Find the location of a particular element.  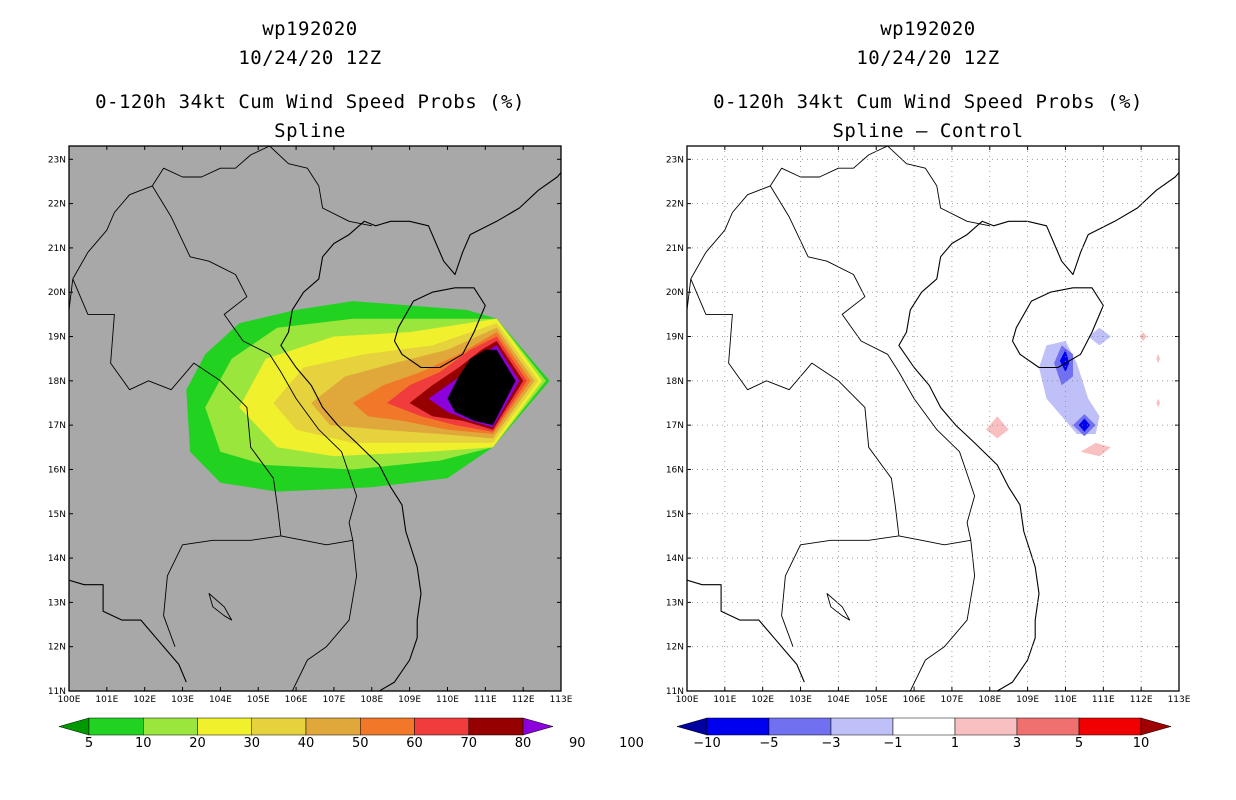

title-line-3: 0-120h 34kt Cum Wind Speed Probs (%) is located at coordinates (310, 102).